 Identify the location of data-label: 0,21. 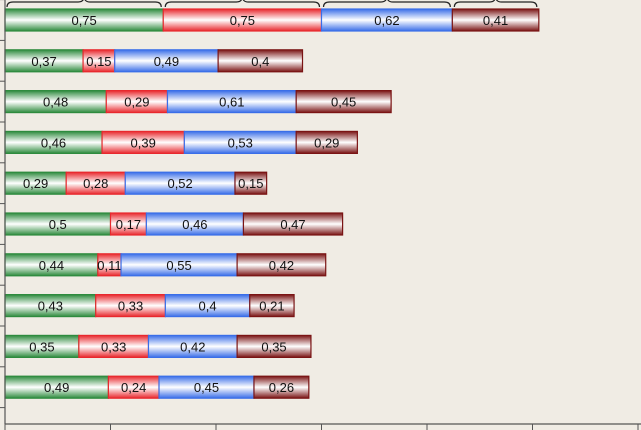
(271, 306).